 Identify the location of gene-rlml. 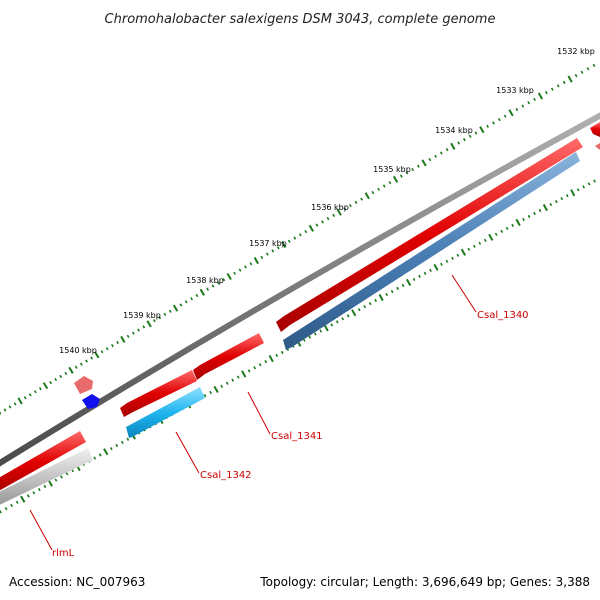
(46, 477).